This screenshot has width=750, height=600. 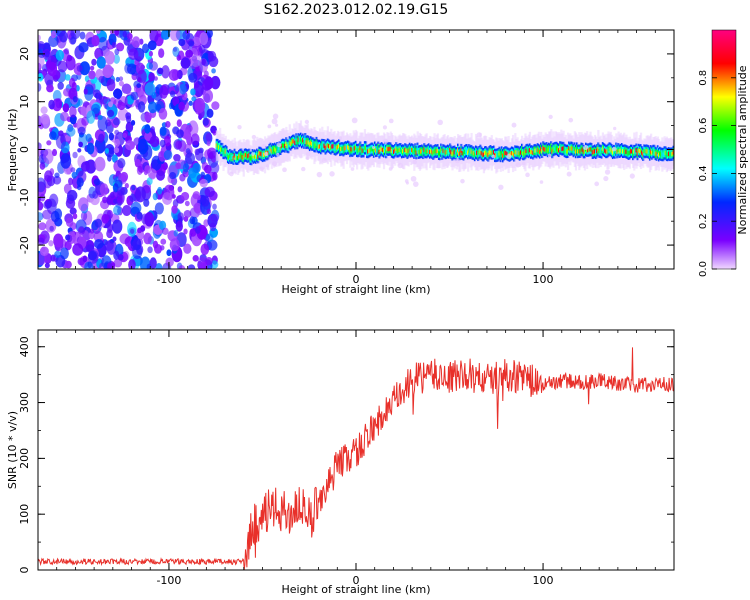 What do you see at coordinates (24, 149) in the screenshot?
I see `spectrogram-y-tick-label: 0` at bounding box center [24, 149].